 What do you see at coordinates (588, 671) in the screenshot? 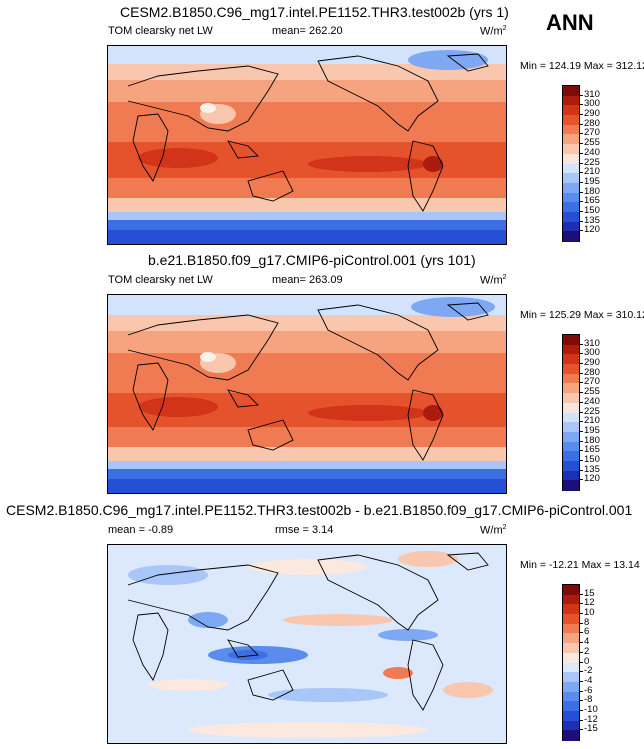
I see `colorbar-tick-label: -2` at bounding box center [588, 671].